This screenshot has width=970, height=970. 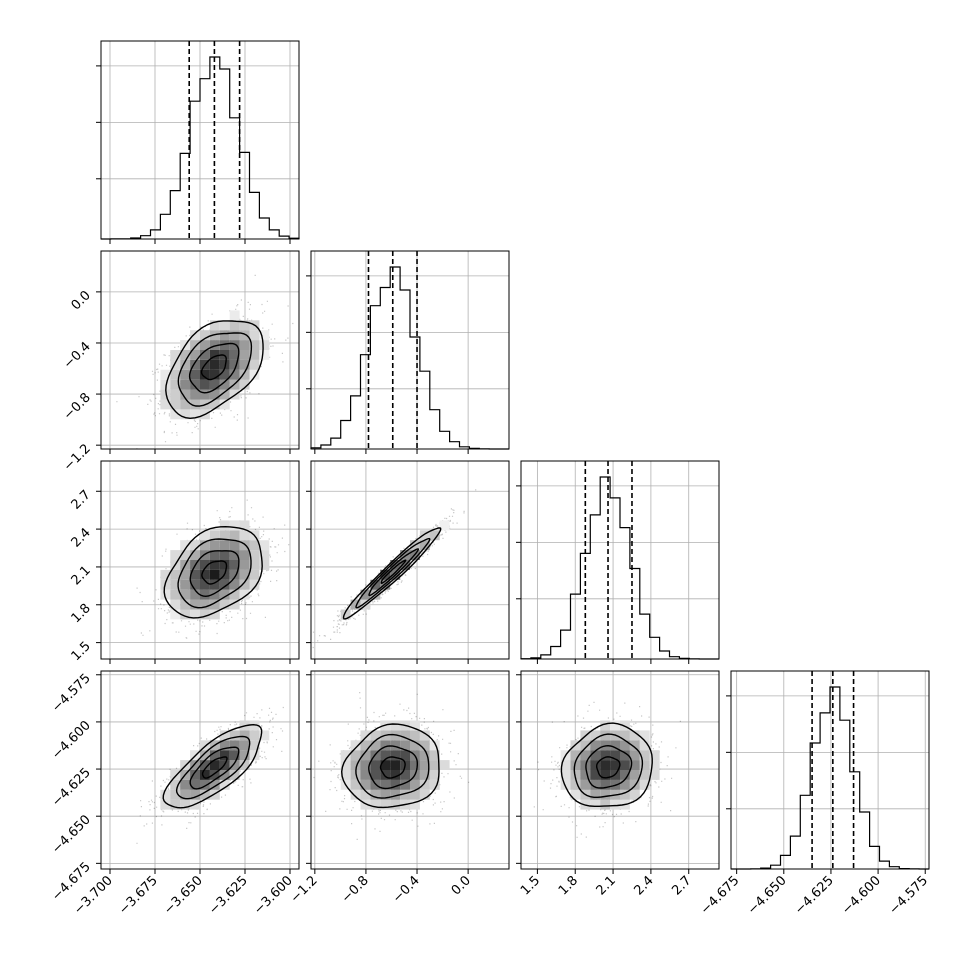 I want to click on xtick-label: −0.4, so click(x=406, y=889).